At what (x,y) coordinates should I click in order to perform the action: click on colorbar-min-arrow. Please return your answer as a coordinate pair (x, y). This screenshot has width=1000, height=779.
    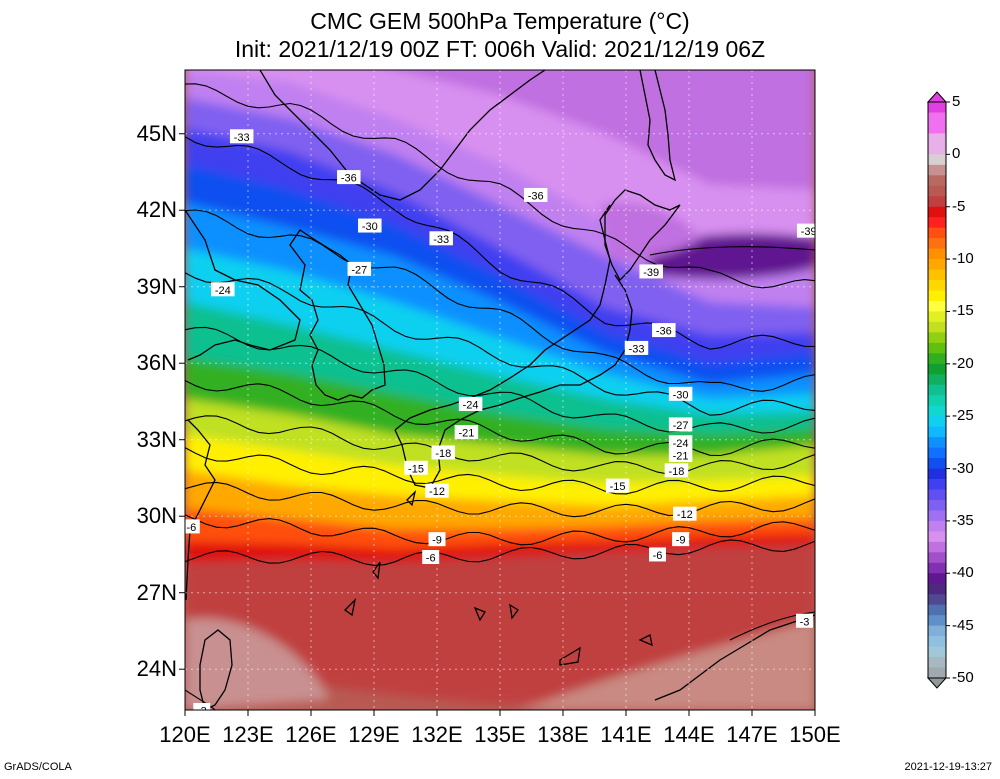
    Looking at the image, I should click on (937, 683).